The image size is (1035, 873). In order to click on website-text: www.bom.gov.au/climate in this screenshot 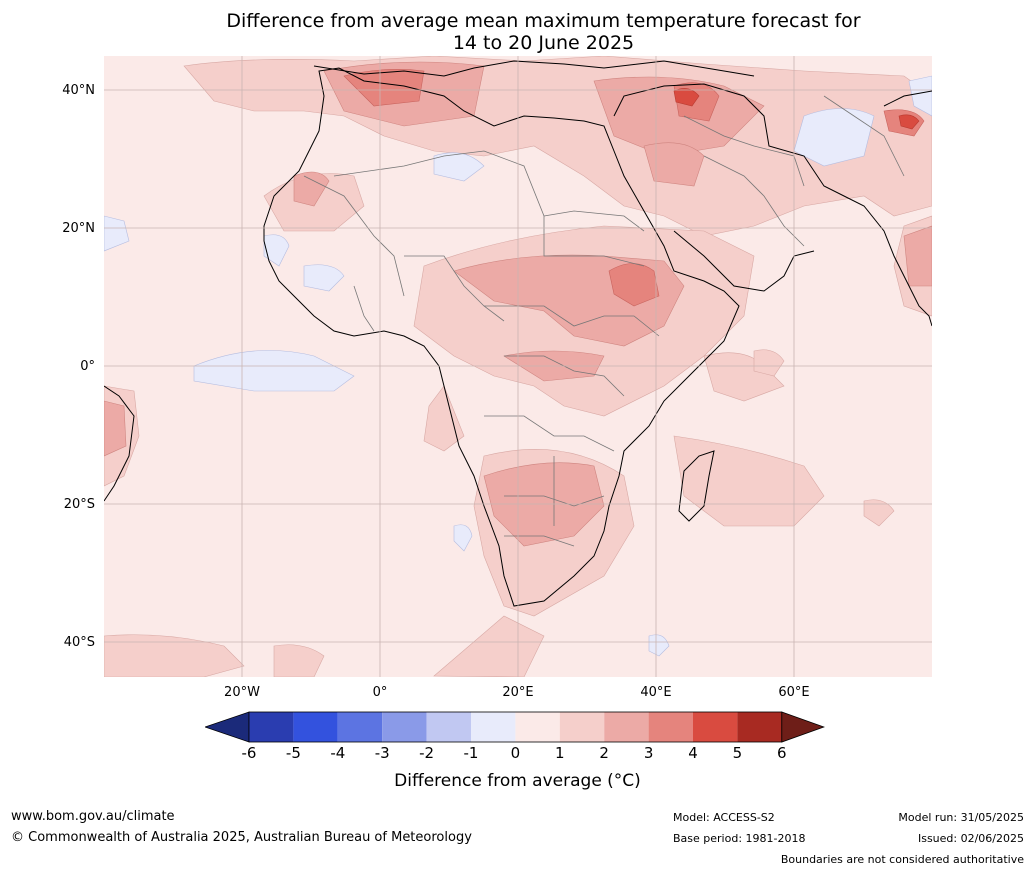, I will do `click(93, 816)`.